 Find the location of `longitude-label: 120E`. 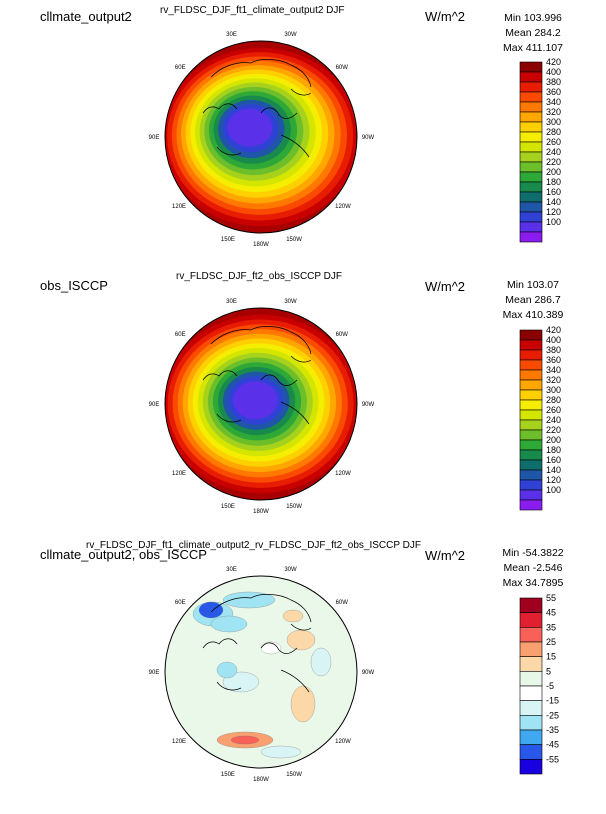

longitude-label: 120E is located at coordinates (179, 474).